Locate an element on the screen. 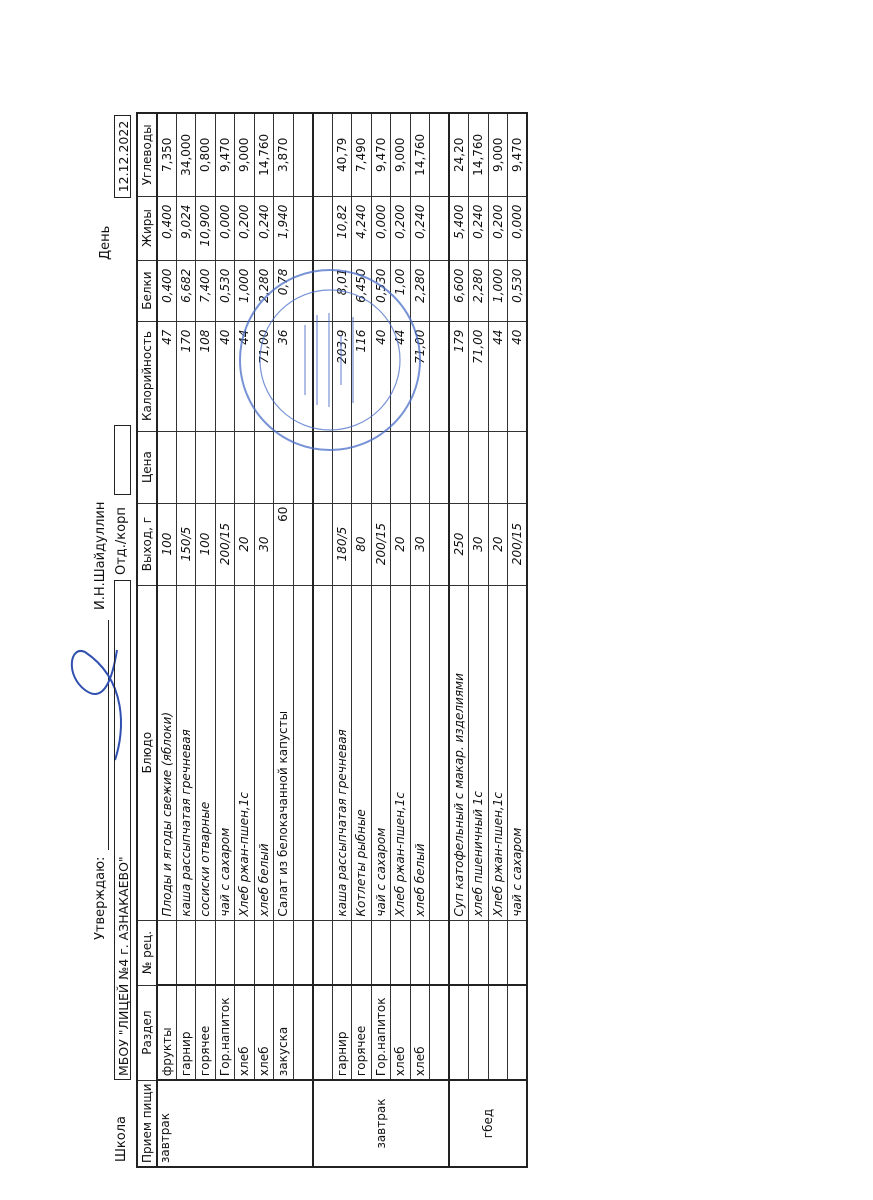 This screenshot has width=873, height=1200. kcal-cell: 170 is located at coordinates (186, 376).